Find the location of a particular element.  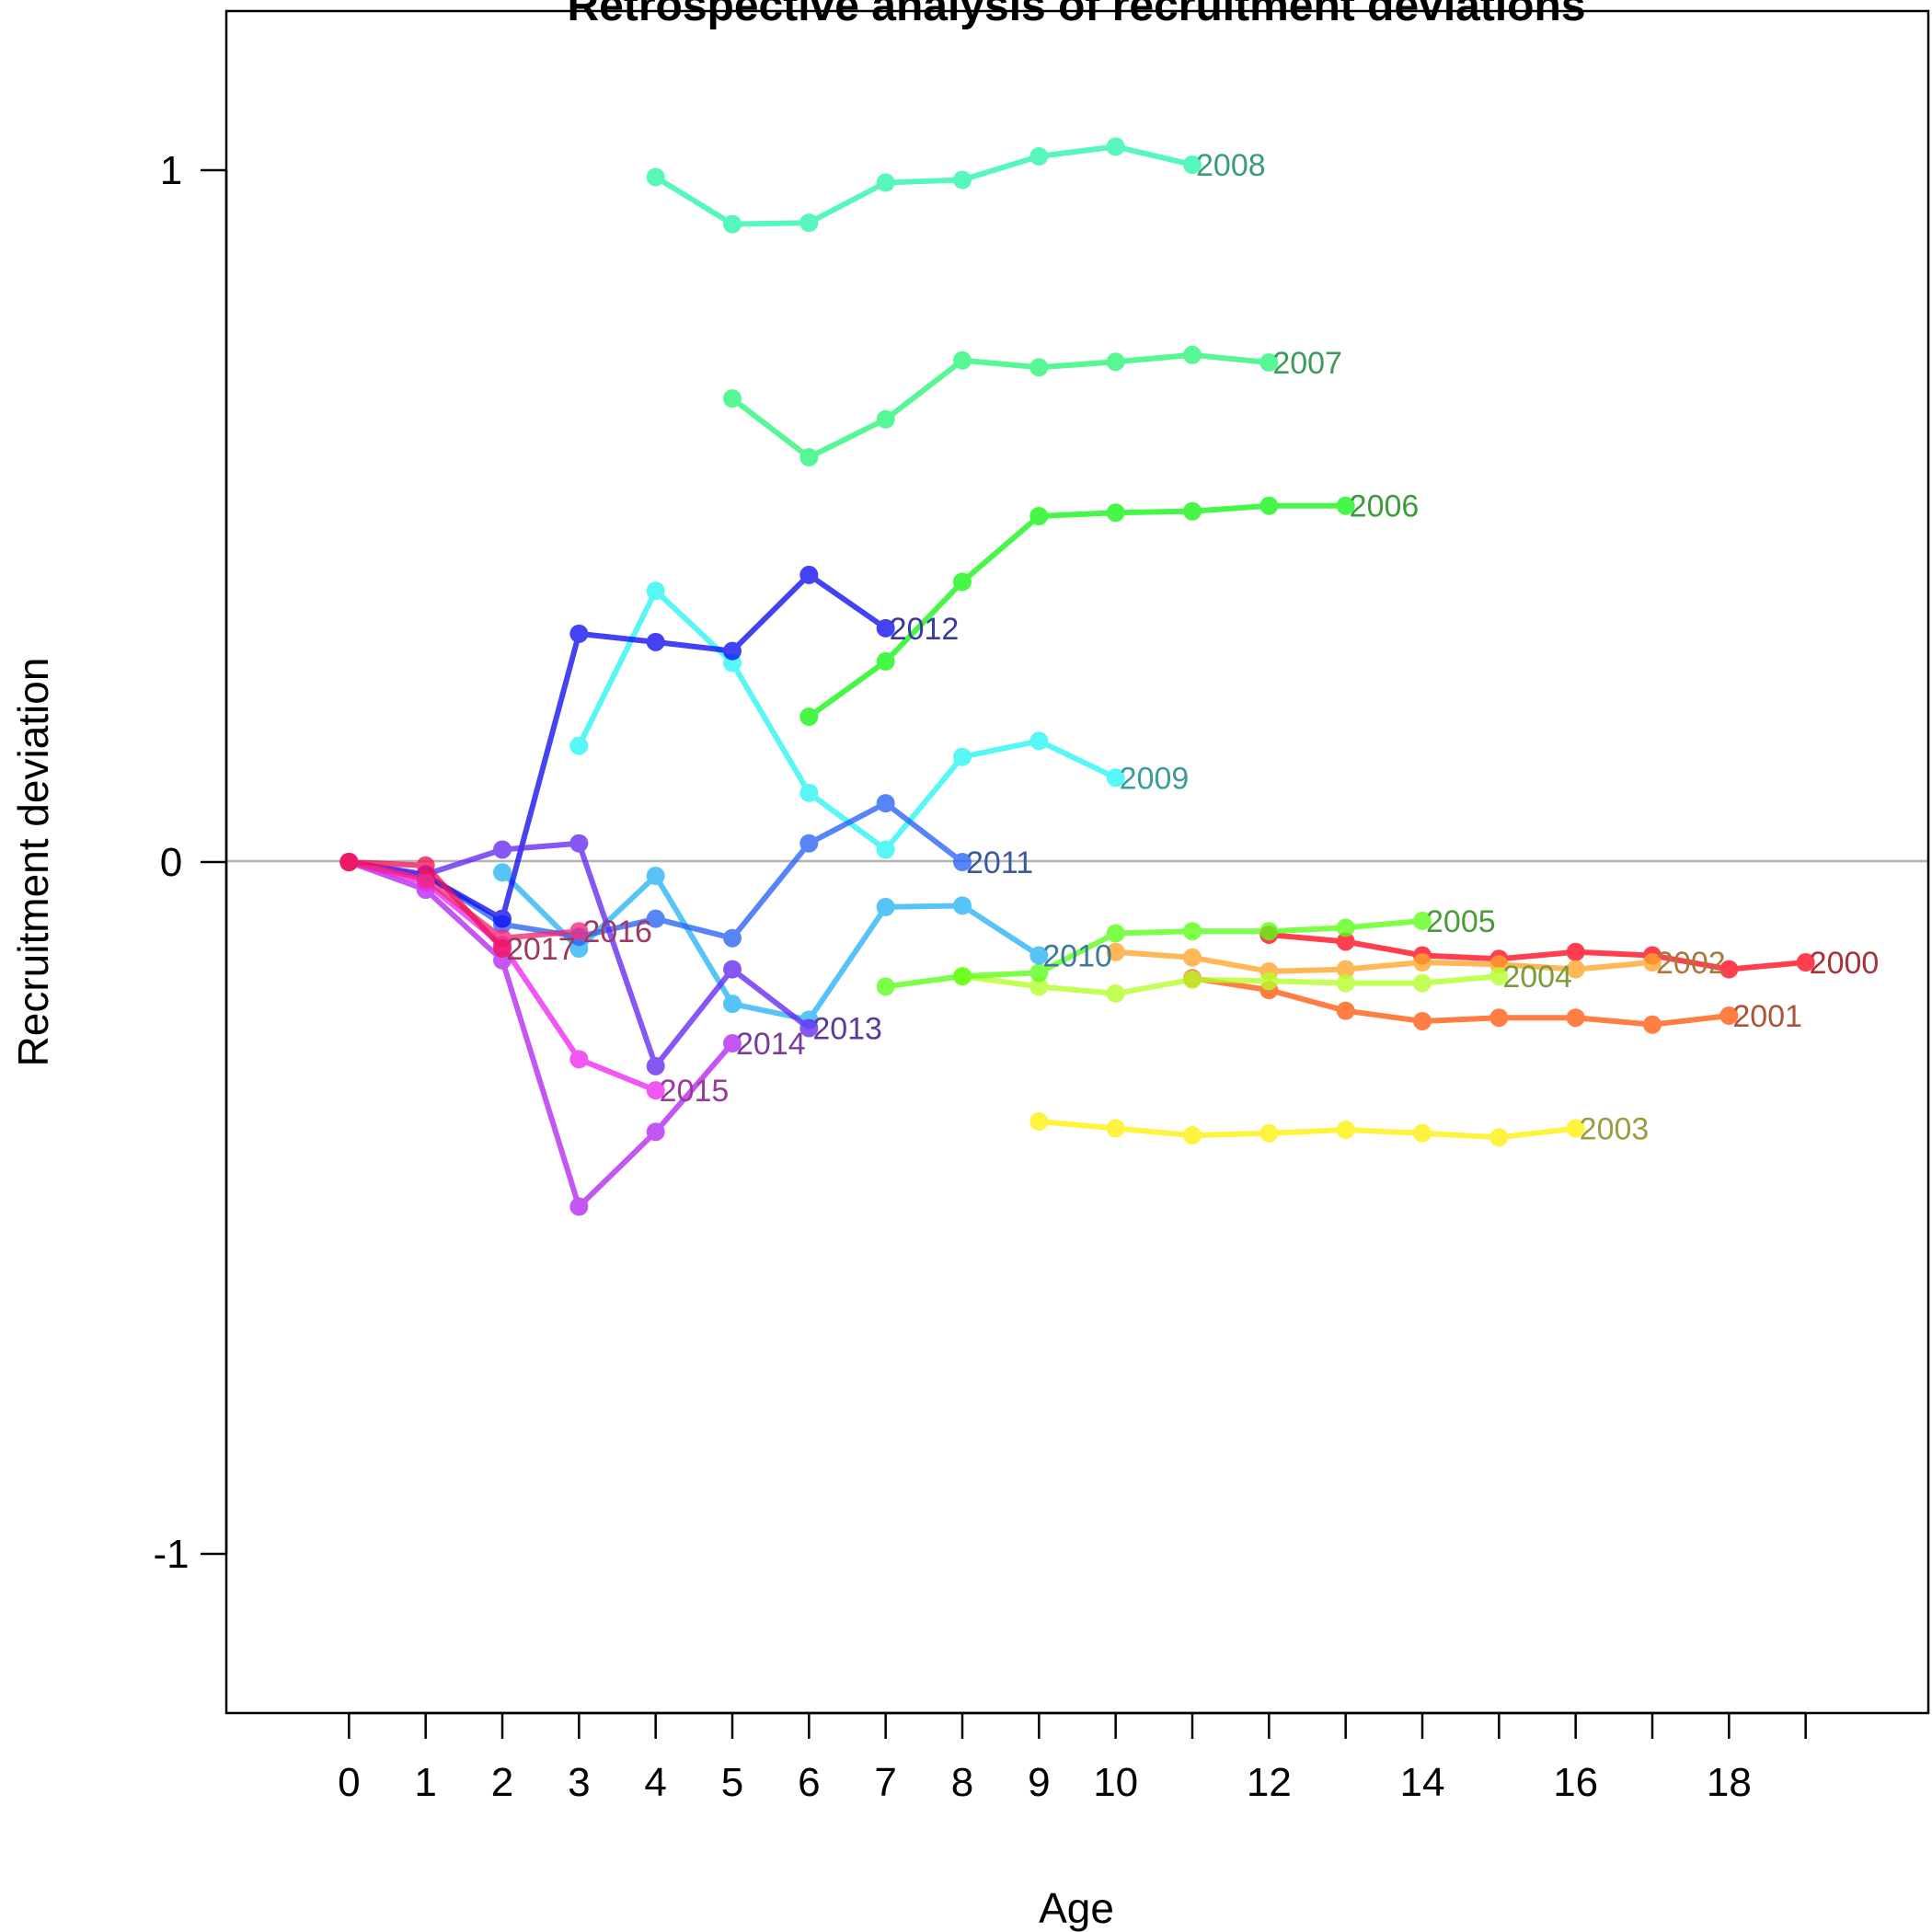

x-tick-label: 9 is located at coordinates (1039, 1782).